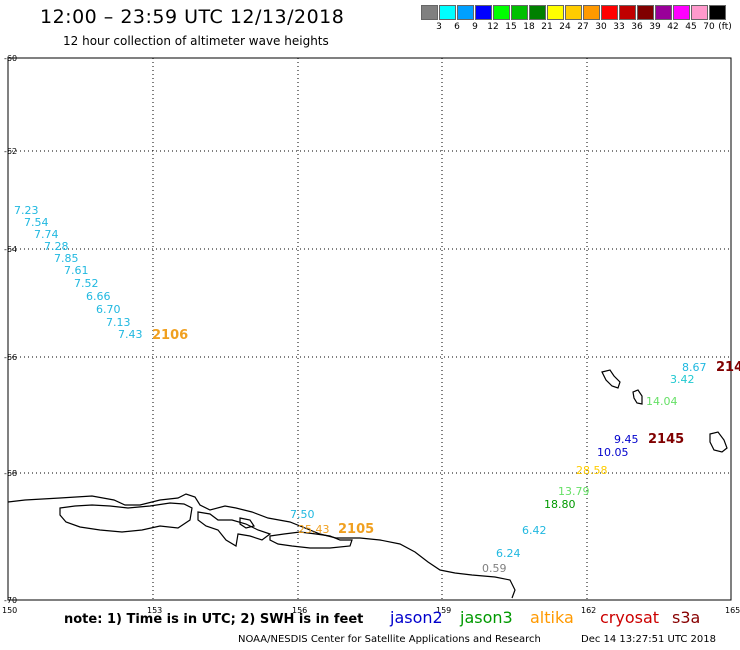  Describe the element at coordinates (486, 617) in the screenshot. I see `satellite-jason3-label: jason3` at that location.